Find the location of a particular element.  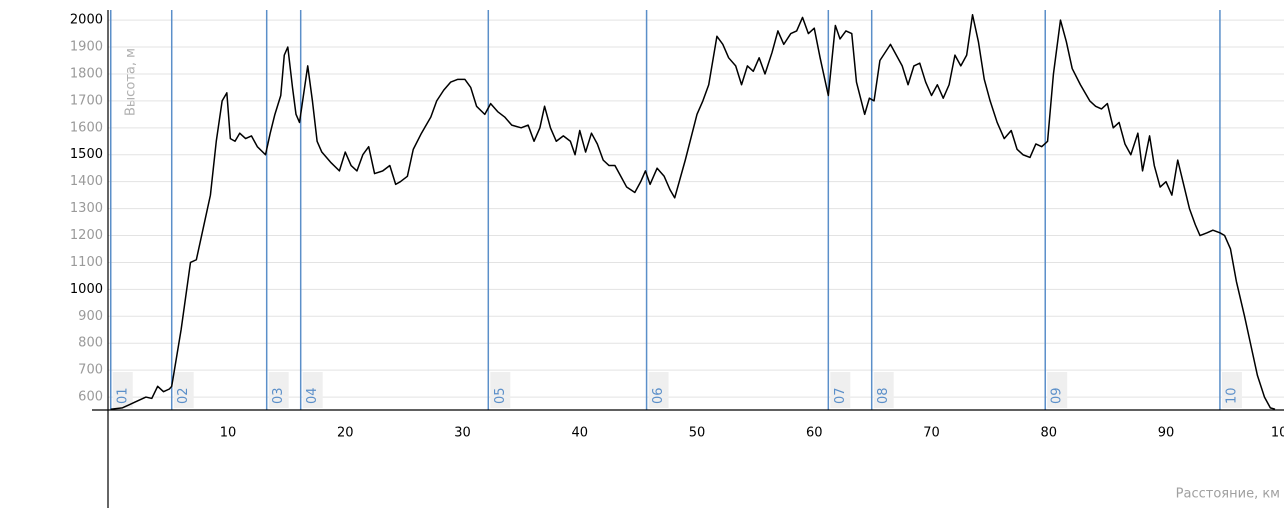

x-tick-label: 30 is located at coordinates (462, 433).